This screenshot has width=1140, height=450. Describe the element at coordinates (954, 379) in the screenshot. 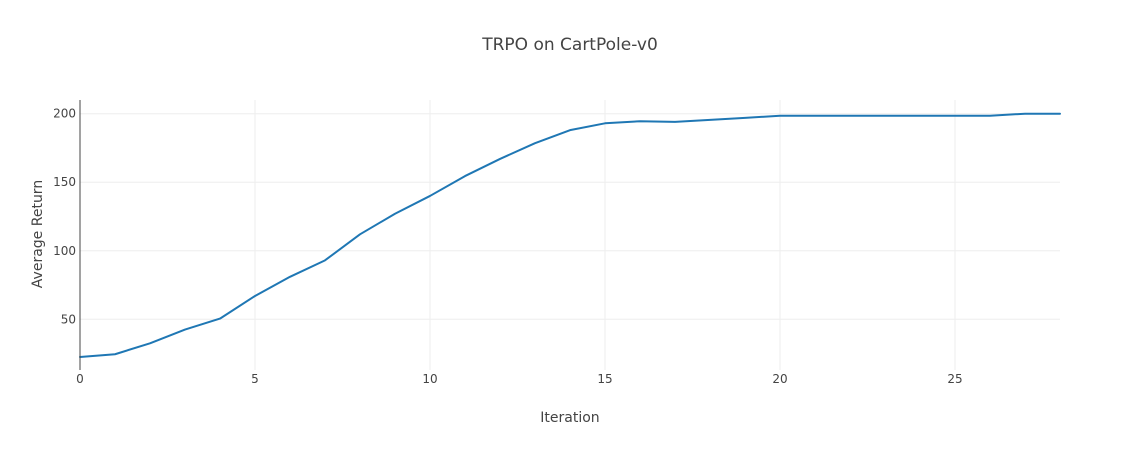

I see `x-tick-label: 25` at that location.